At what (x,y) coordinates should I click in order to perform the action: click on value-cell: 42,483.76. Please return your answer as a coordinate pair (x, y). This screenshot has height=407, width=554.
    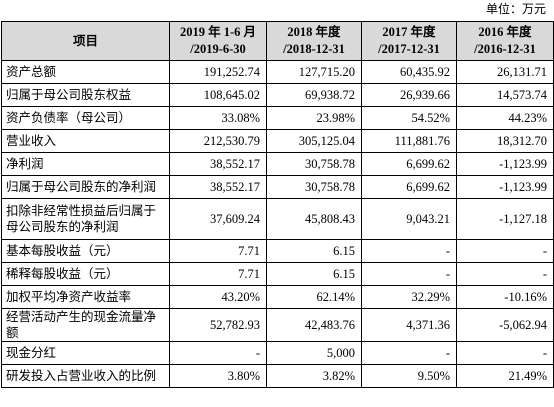
    Looking at the image, I should click on (314, 325).